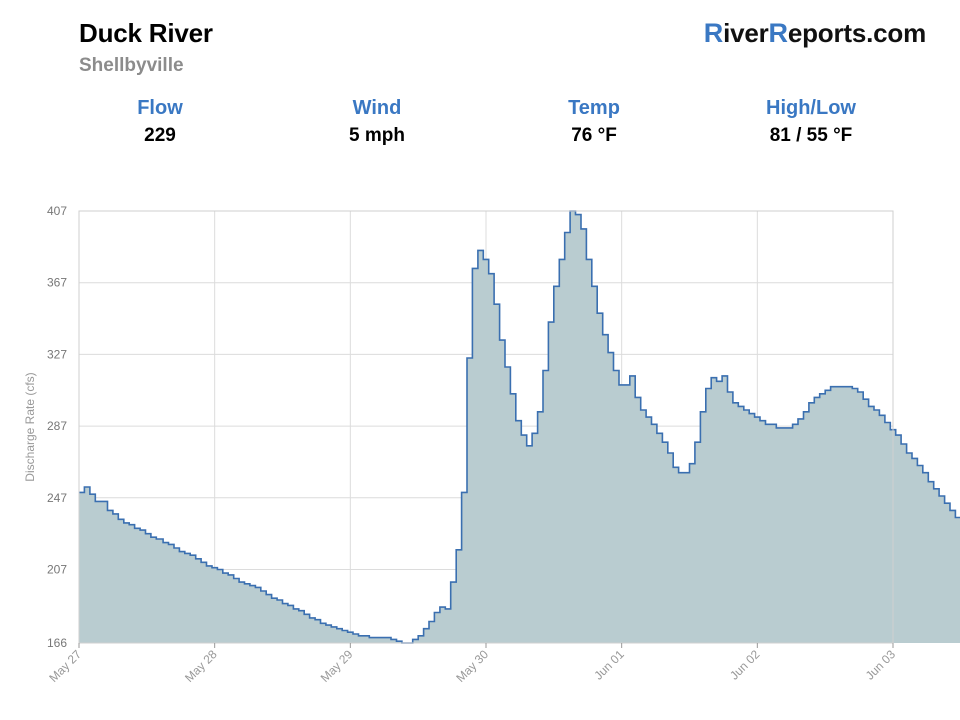  I want to click on y-tick-label: 327, so click(57, 354).